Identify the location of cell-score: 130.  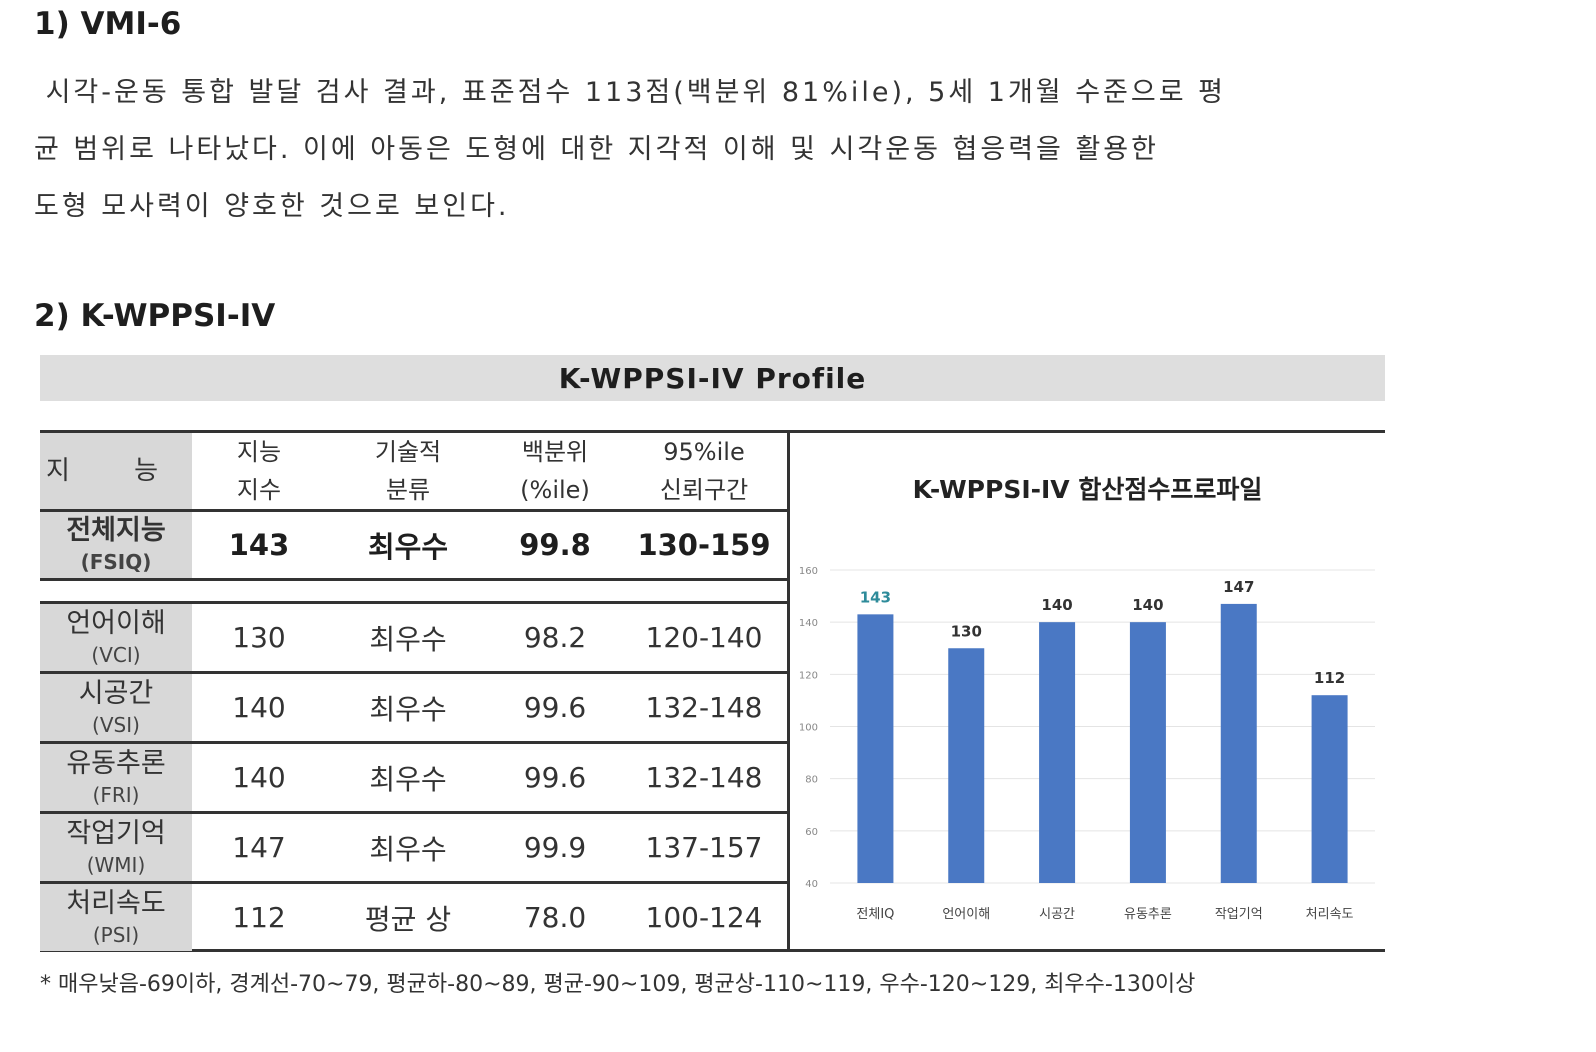
(259, 637).